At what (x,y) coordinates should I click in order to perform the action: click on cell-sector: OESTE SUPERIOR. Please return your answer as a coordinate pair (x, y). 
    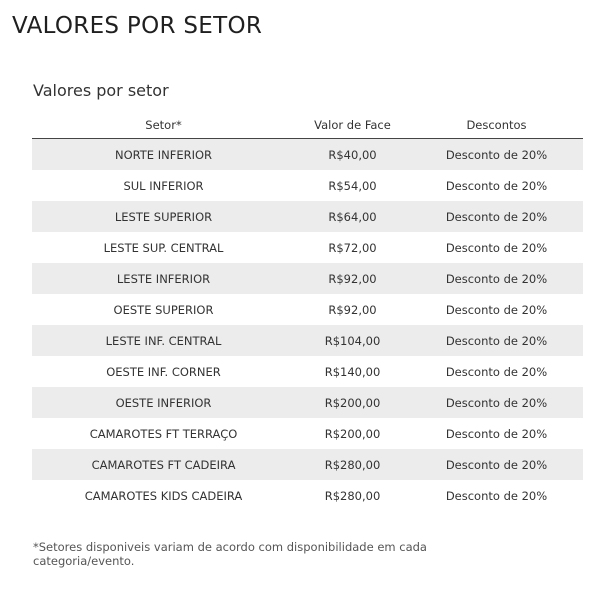
    Looking at the image, I should click on (163, 309).